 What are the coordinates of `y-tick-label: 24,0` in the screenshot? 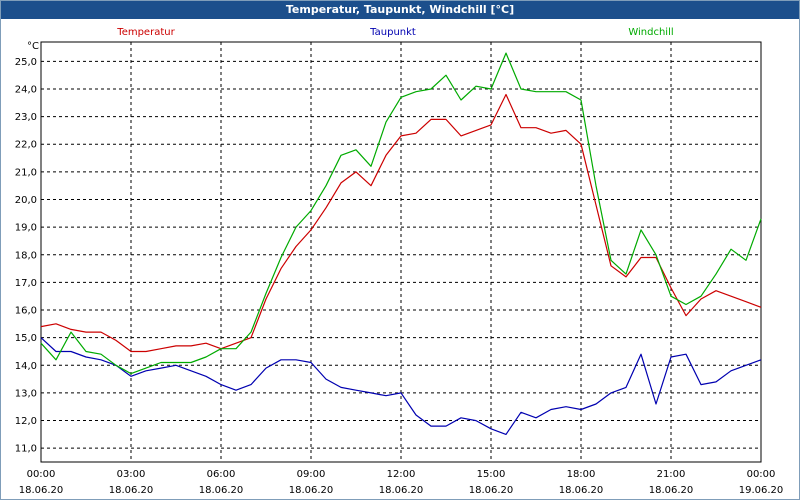 It's located at (26, 89).